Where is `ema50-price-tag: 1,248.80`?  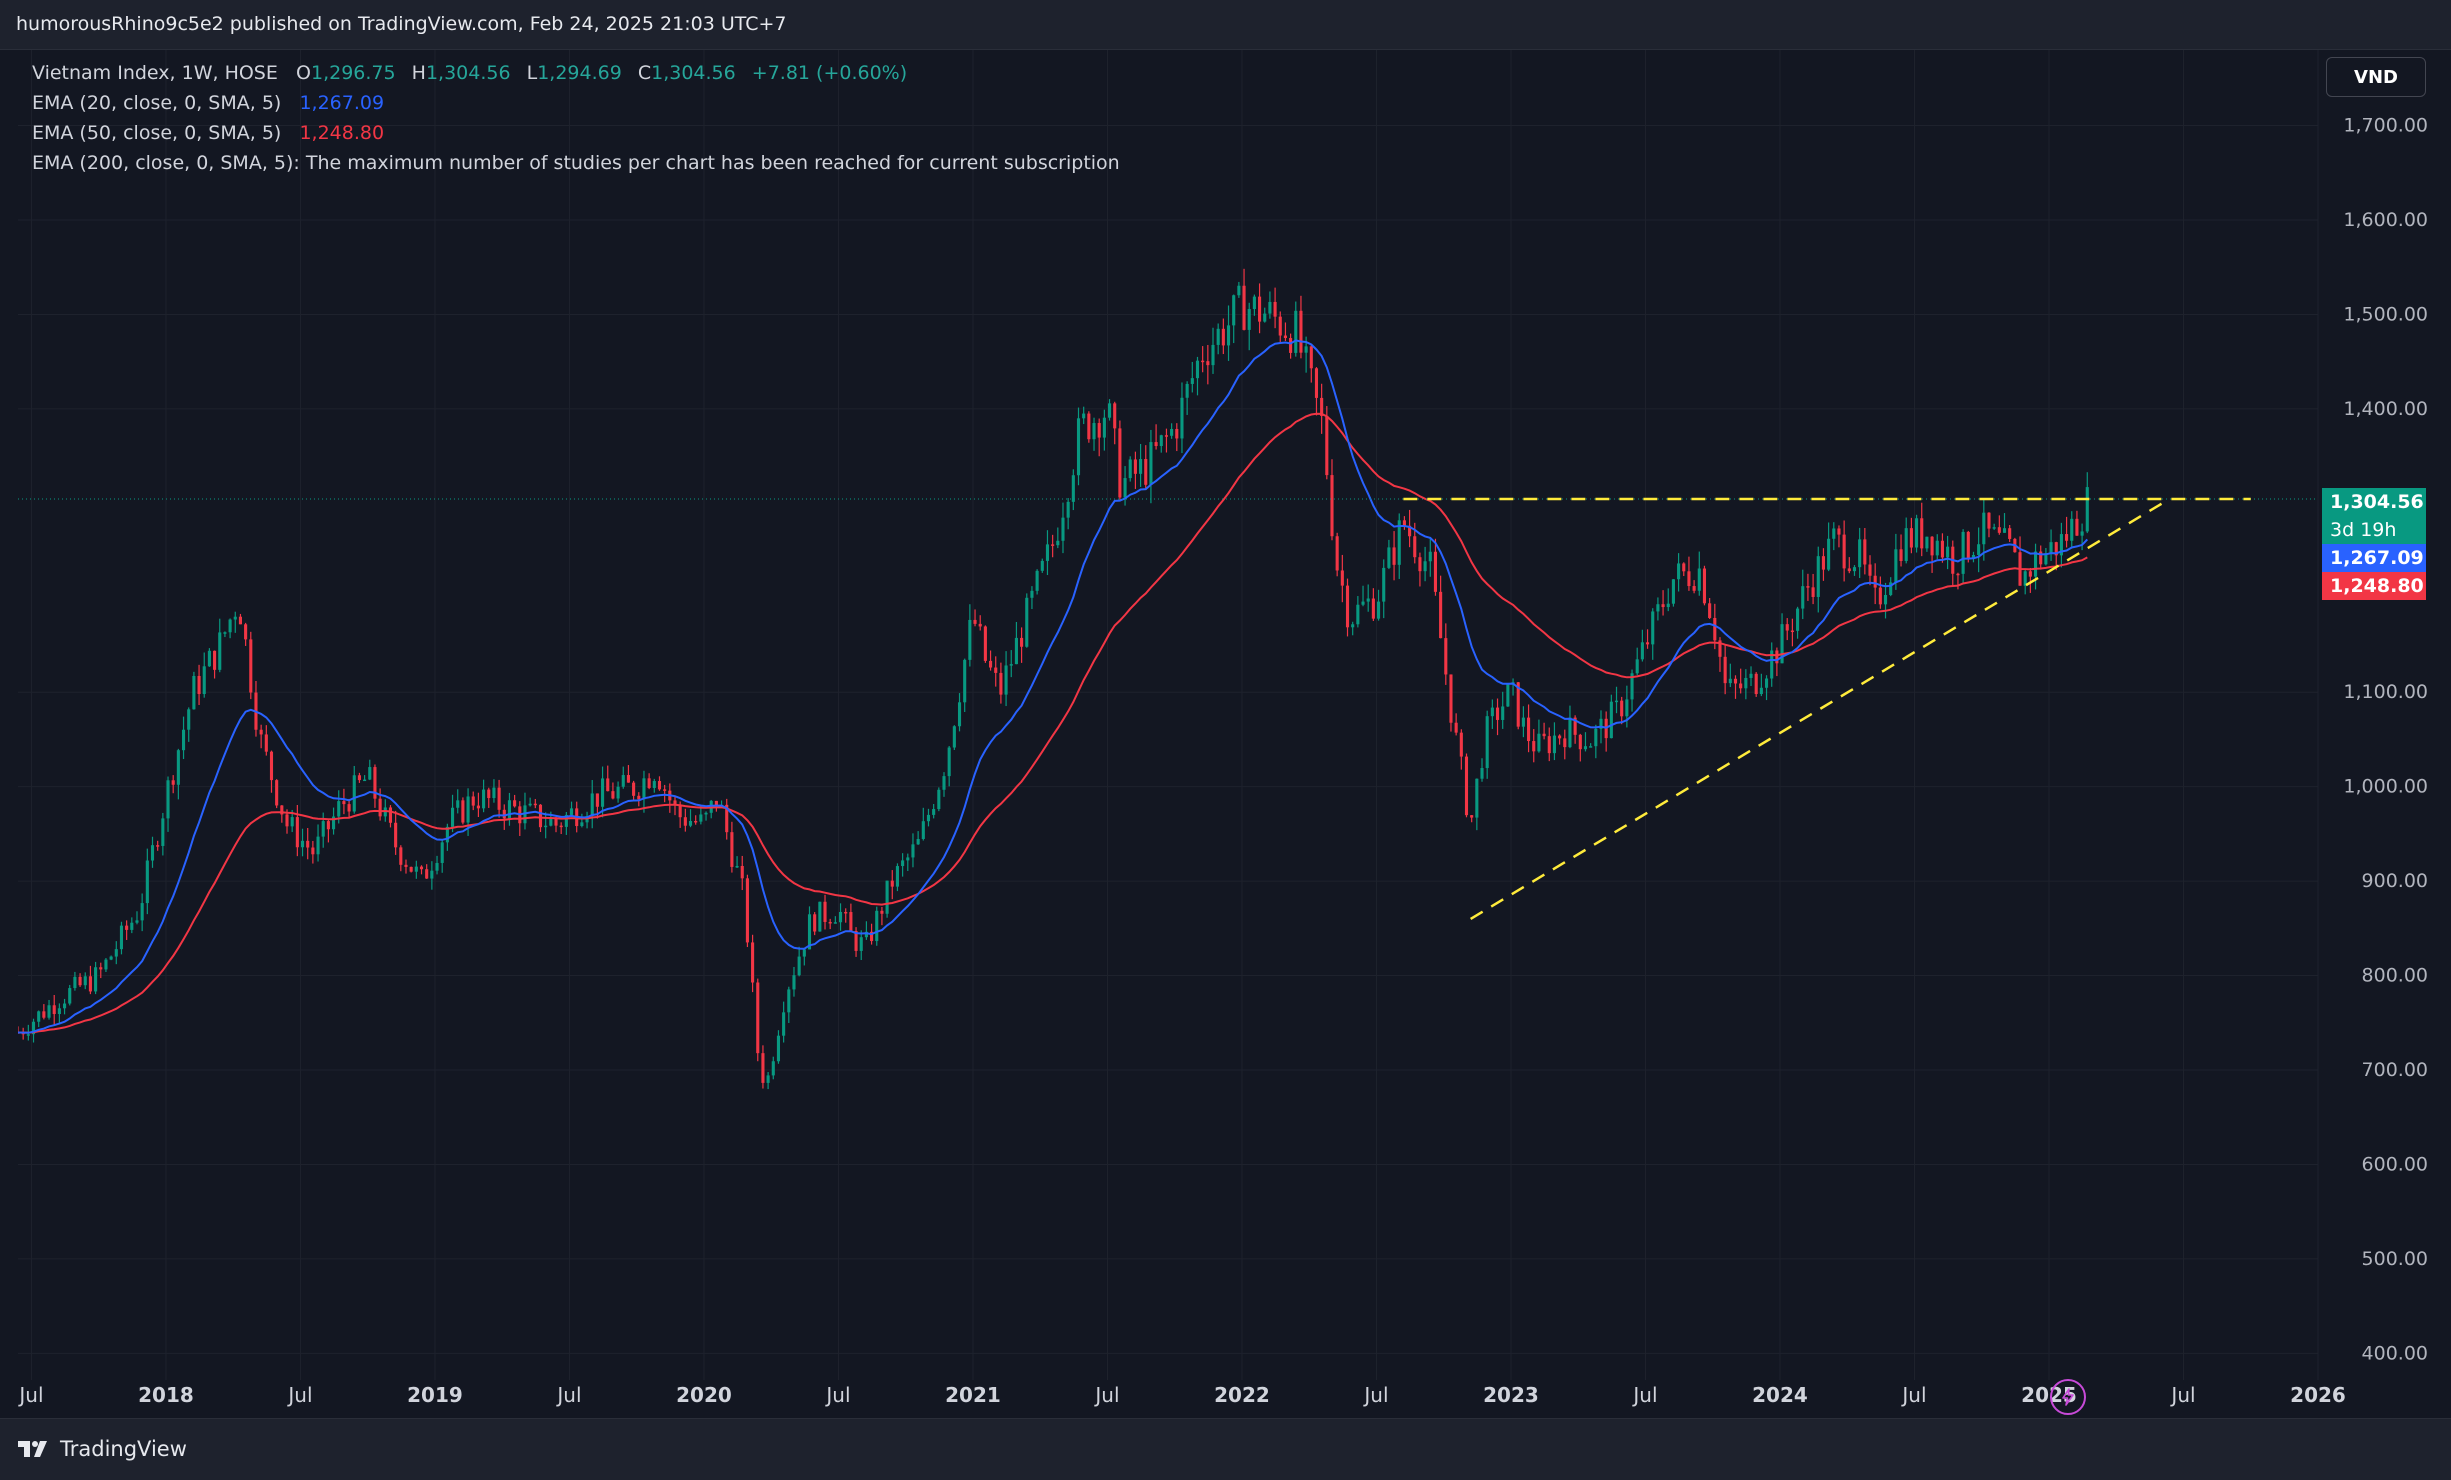
ema50-price-tag: 1,248.80 is located at coordinates (2374, 586).